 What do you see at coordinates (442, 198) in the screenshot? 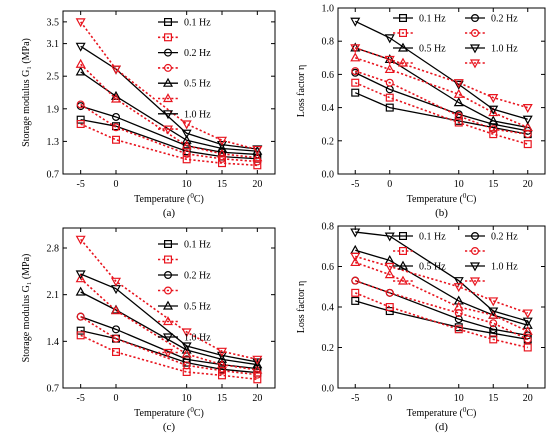
I see `x-axis-label: Temperature (0C)` at bounding box center [442, 198].